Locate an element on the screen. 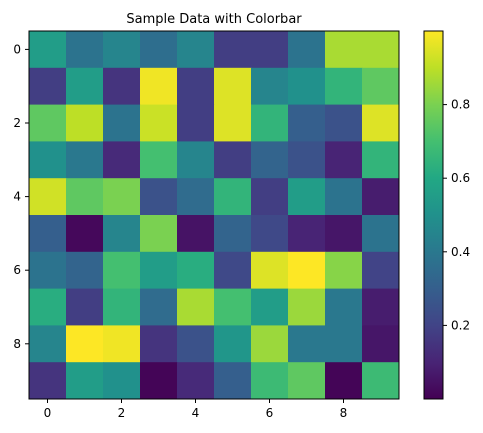  x-tick-label: 8 is located at coordinates (344, 413).